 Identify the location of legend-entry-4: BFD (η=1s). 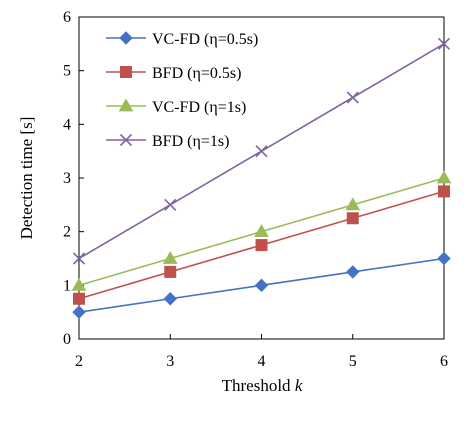
(167, 141).